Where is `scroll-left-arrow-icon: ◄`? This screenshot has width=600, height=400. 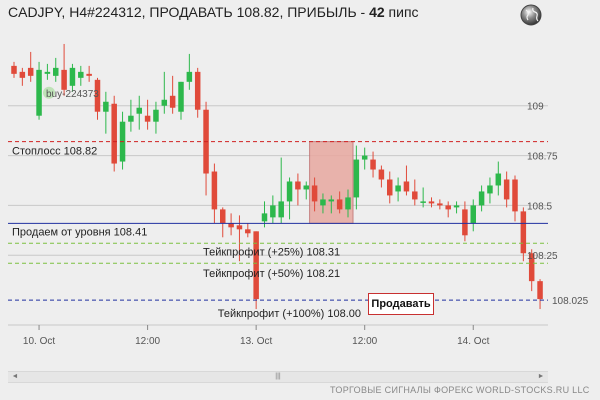
scroll-left-arrow-icon: ◄ is located at coordinates (15, 376).